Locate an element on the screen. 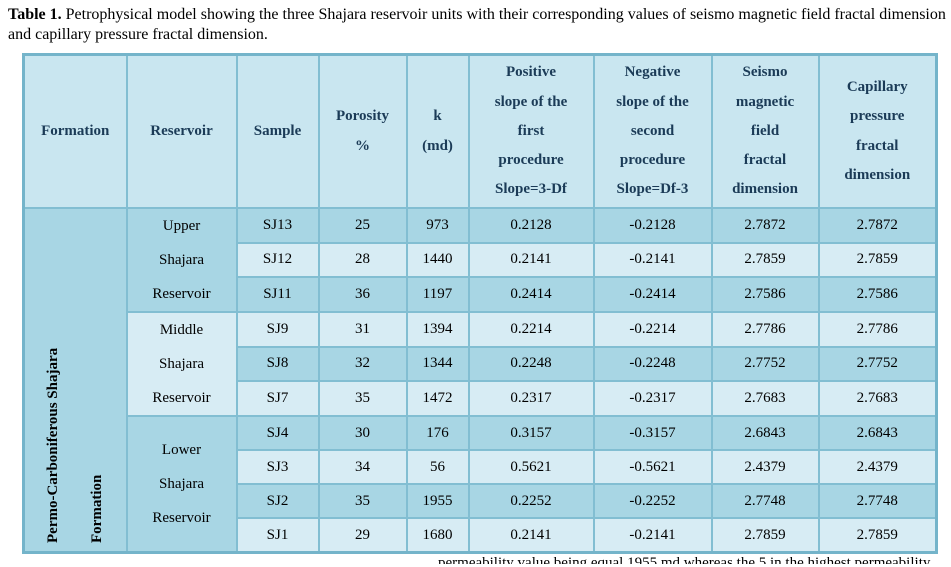 This screenshot has height=567, width=951. col-header-permeability: k (md) is located at coordinates (437, 131).